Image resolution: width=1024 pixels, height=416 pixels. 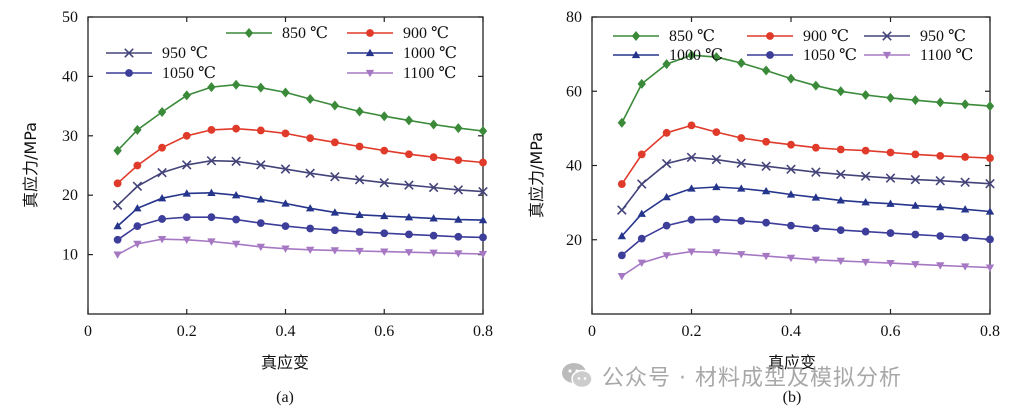 I want to click on wechat-icon, so click(x=577, y=376).